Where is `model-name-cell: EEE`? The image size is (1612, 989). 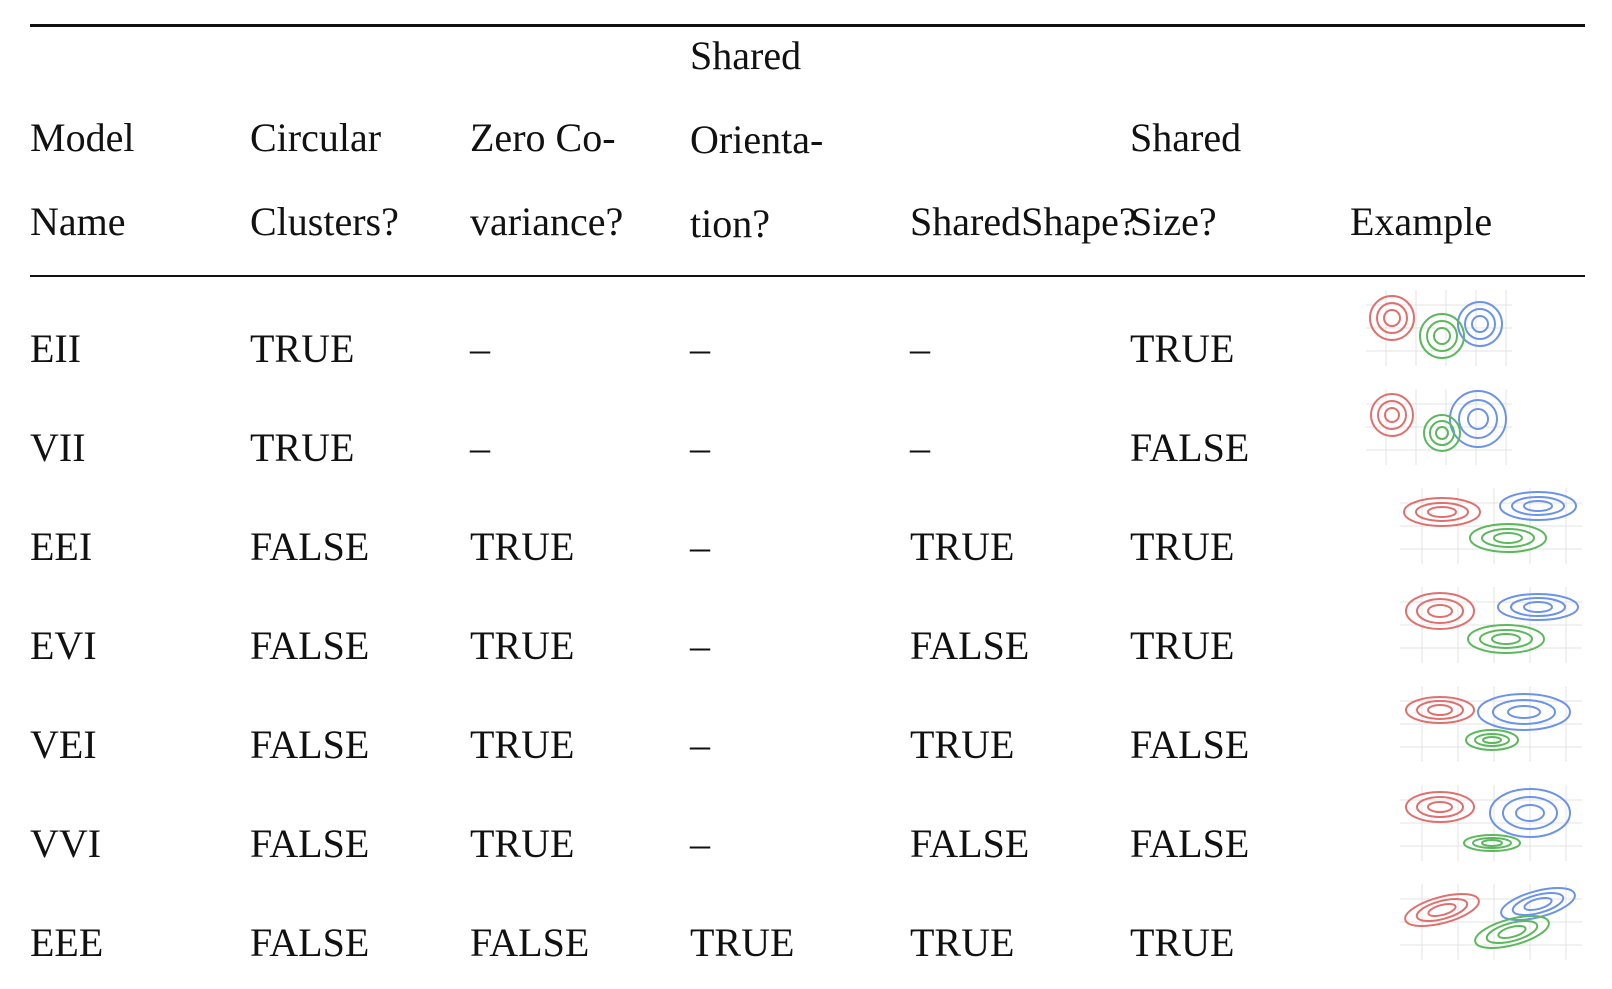 model-name-cell: EEE is located at coordinates (67, 942).